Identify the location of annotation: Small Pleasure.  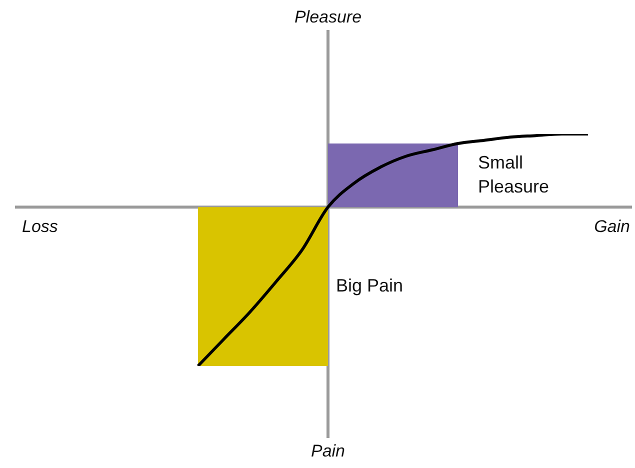
(514, 174).